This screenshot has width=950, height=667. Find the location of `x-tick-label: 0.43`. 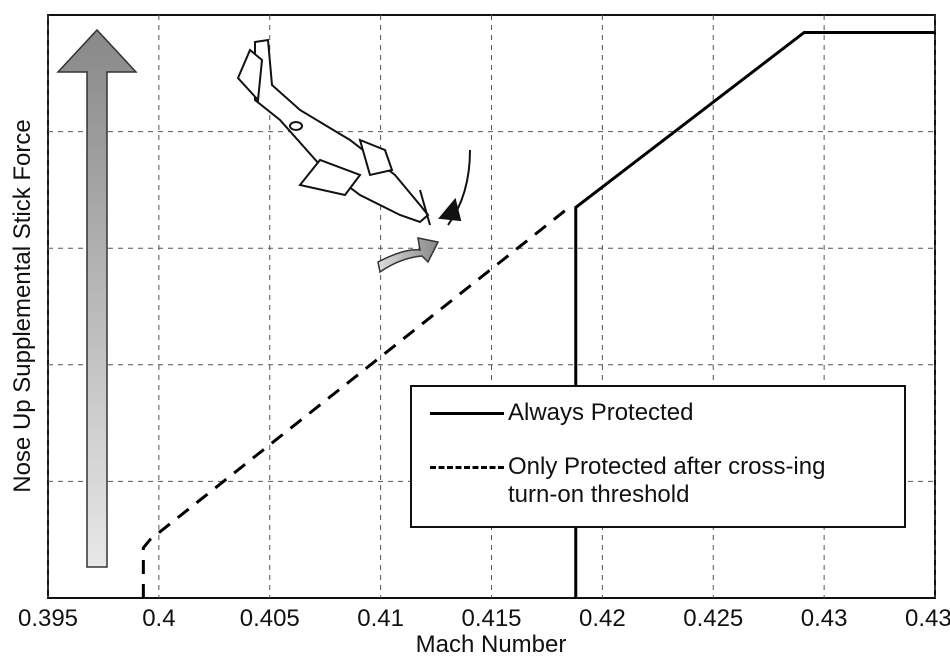

x-tick-label: 0.43 is located at coordinates (824, 618).